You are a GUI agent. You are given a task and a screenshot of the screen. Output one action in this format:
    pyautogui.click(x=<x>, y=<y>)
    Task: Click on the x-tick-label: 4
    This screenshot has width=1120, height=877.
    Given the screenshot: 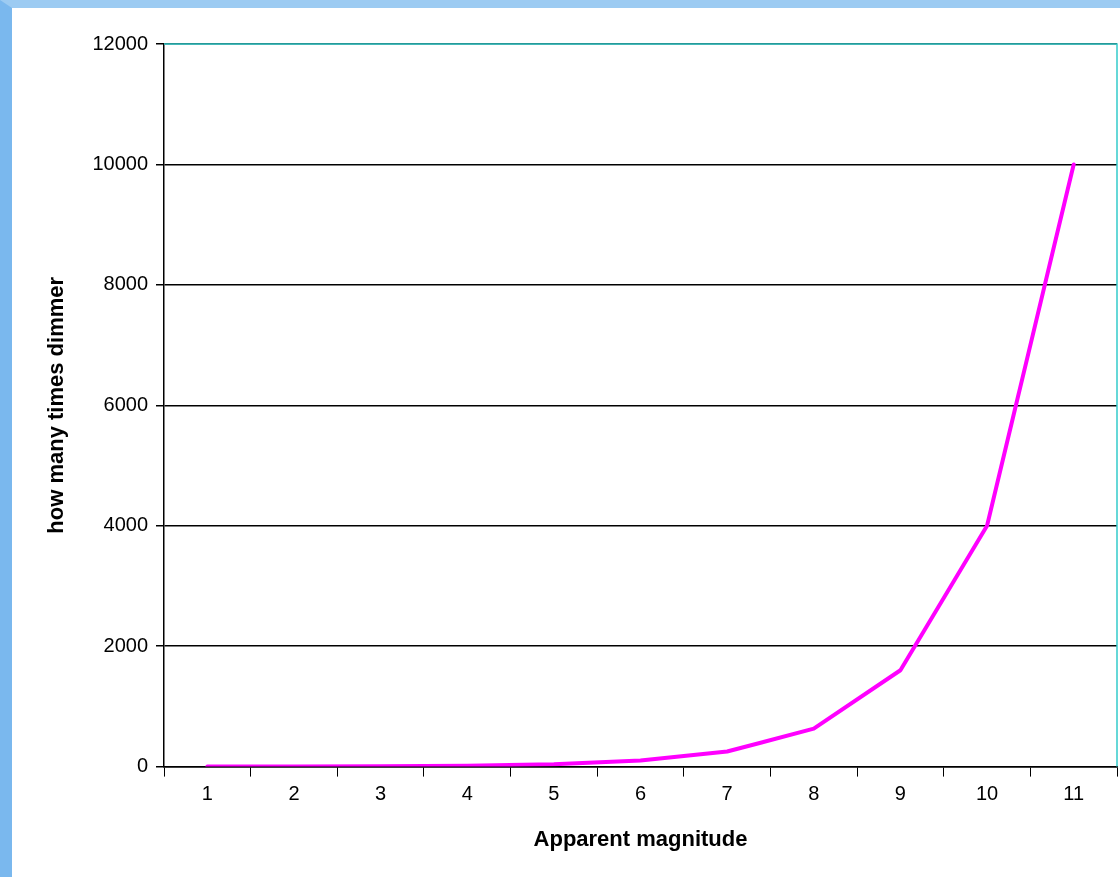 What is the action you would take?
    pyautogui.click(x=467, y=793)
    